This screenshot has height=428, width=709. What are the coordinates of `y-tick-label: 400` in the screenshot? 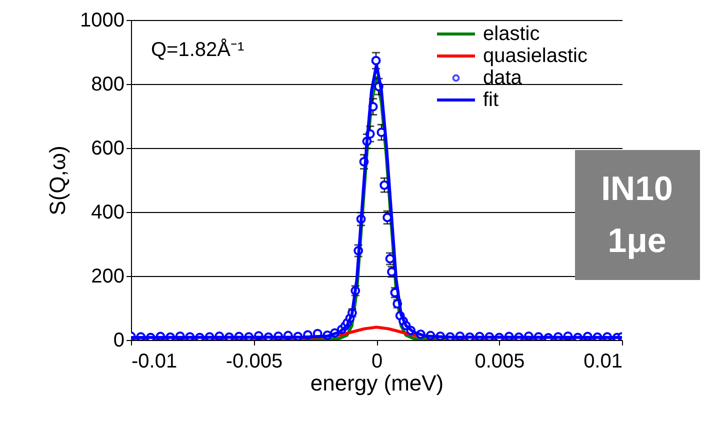 It's located at (107, 213).